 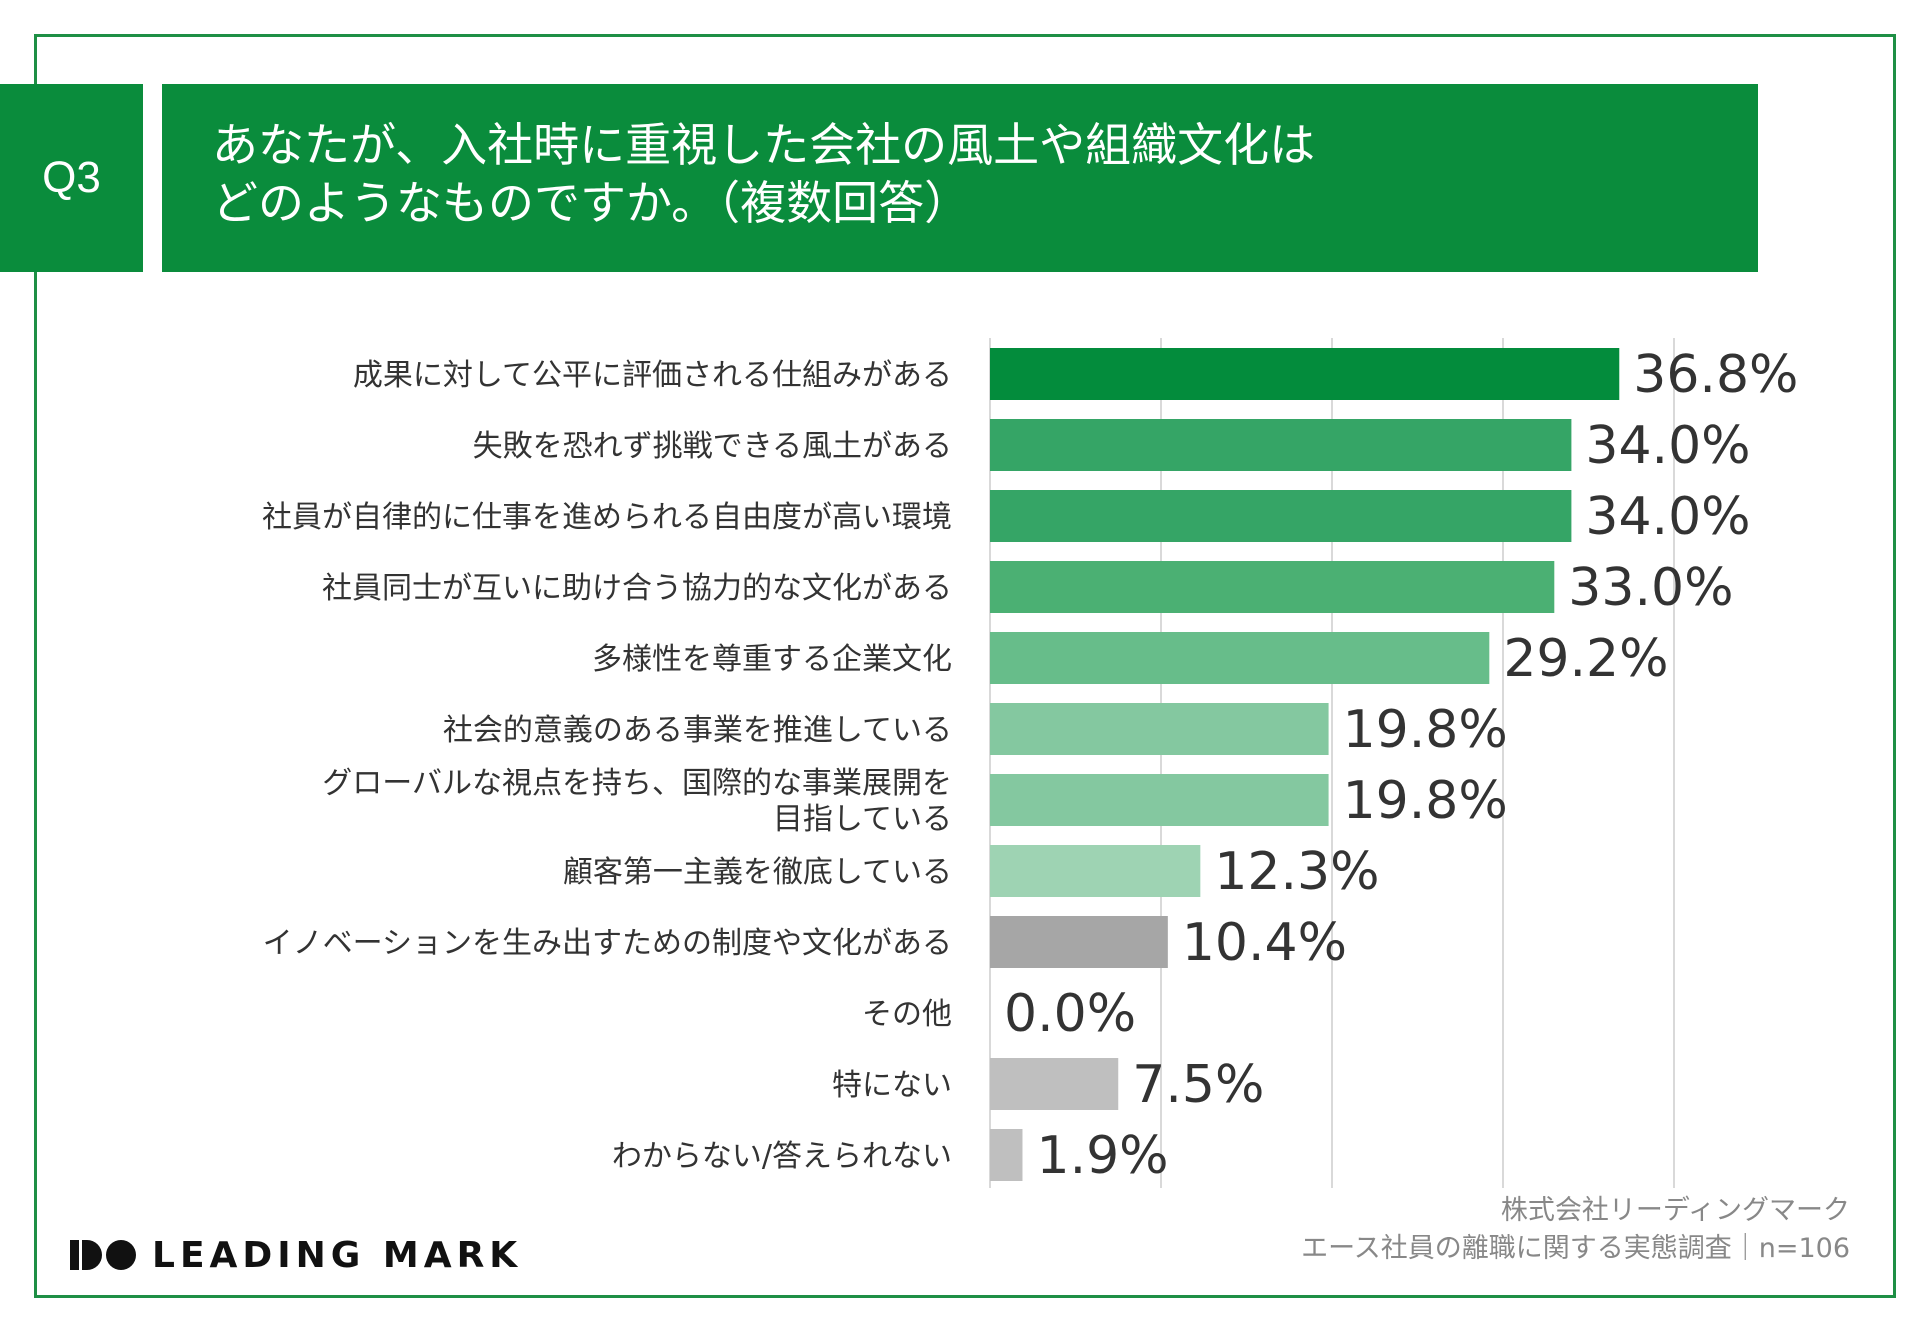 I want to click on question-title-line2: どのようなものですか。（複数回答）, so click(x=591, y=203).